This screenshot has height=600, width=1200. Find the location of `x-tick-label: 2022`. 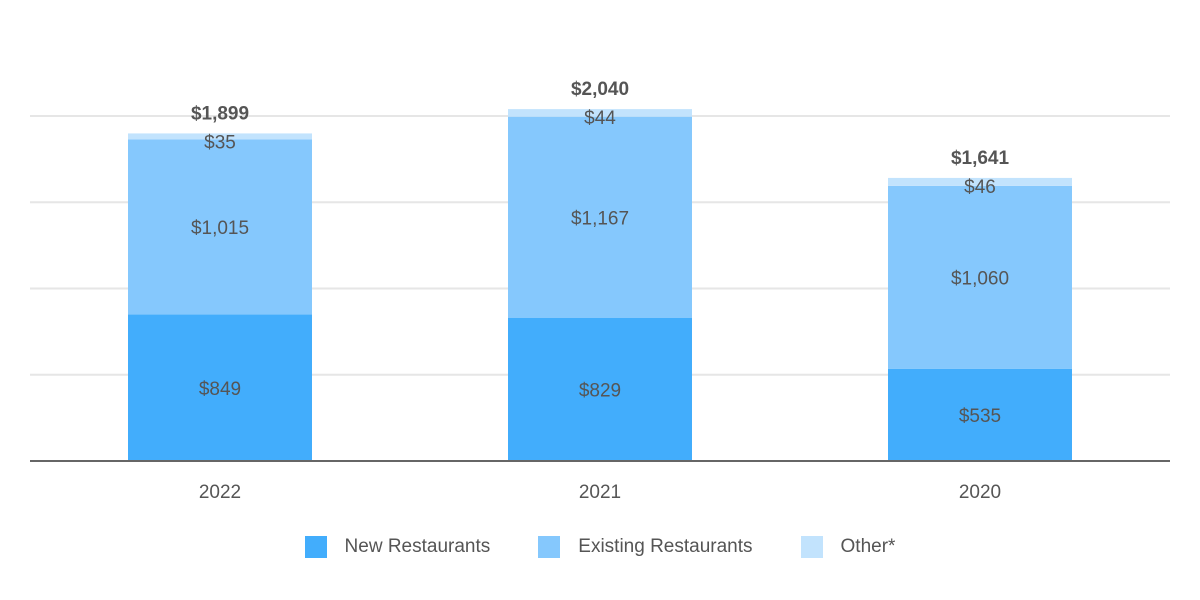

x-tick-label: 2022 is located at coordinates (220, 492).